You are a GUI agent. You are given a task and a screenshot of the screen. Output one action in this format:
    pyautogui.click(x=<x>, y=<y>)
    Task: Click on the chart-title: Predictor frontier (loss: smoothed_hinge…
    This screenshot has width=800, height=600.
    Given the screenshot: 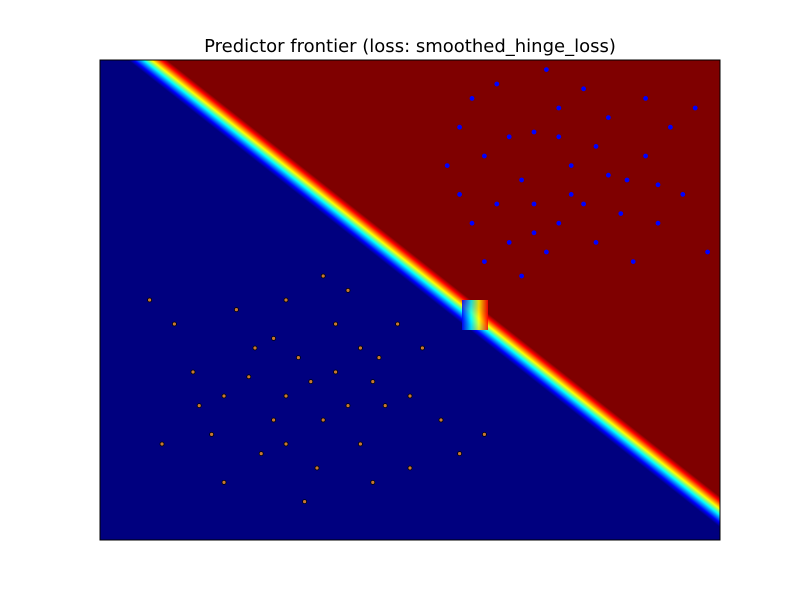 What is the action you would take?
    pyautogui.click(x=410, y=46)
    